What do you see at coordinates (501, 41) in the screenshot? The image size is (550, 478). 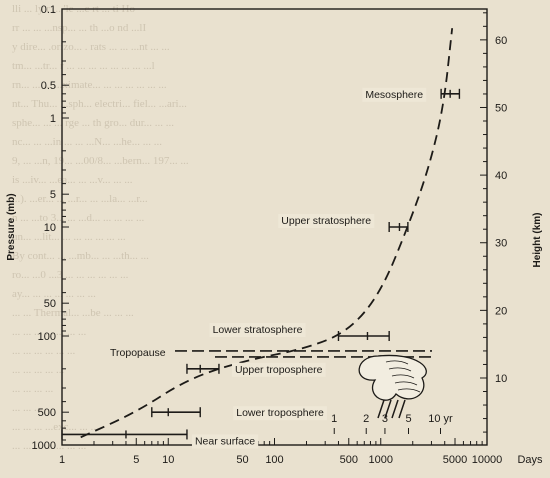 I see `right-tick-label: 60` at bounding box center [501, 41].